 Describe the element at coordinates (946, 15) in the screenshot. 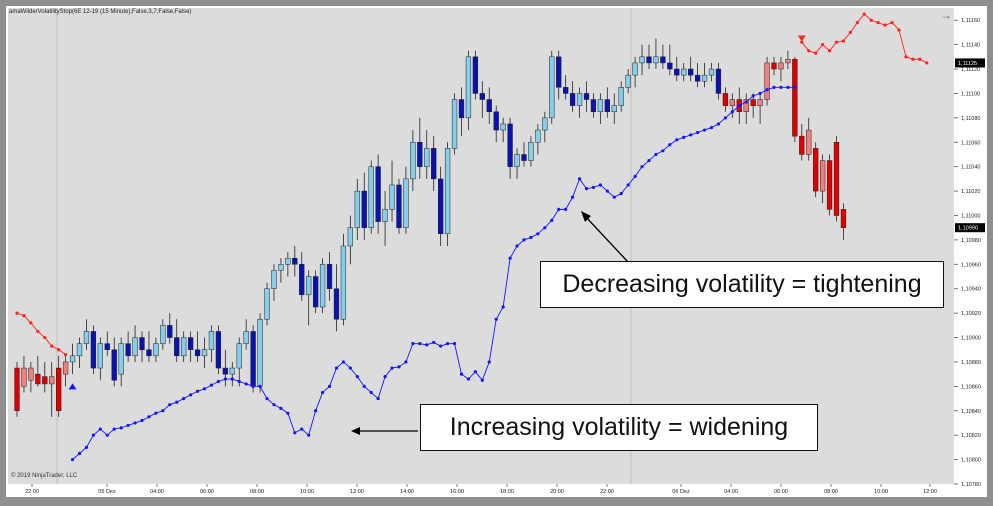

I see `arrow-right-icon: →` at that location.